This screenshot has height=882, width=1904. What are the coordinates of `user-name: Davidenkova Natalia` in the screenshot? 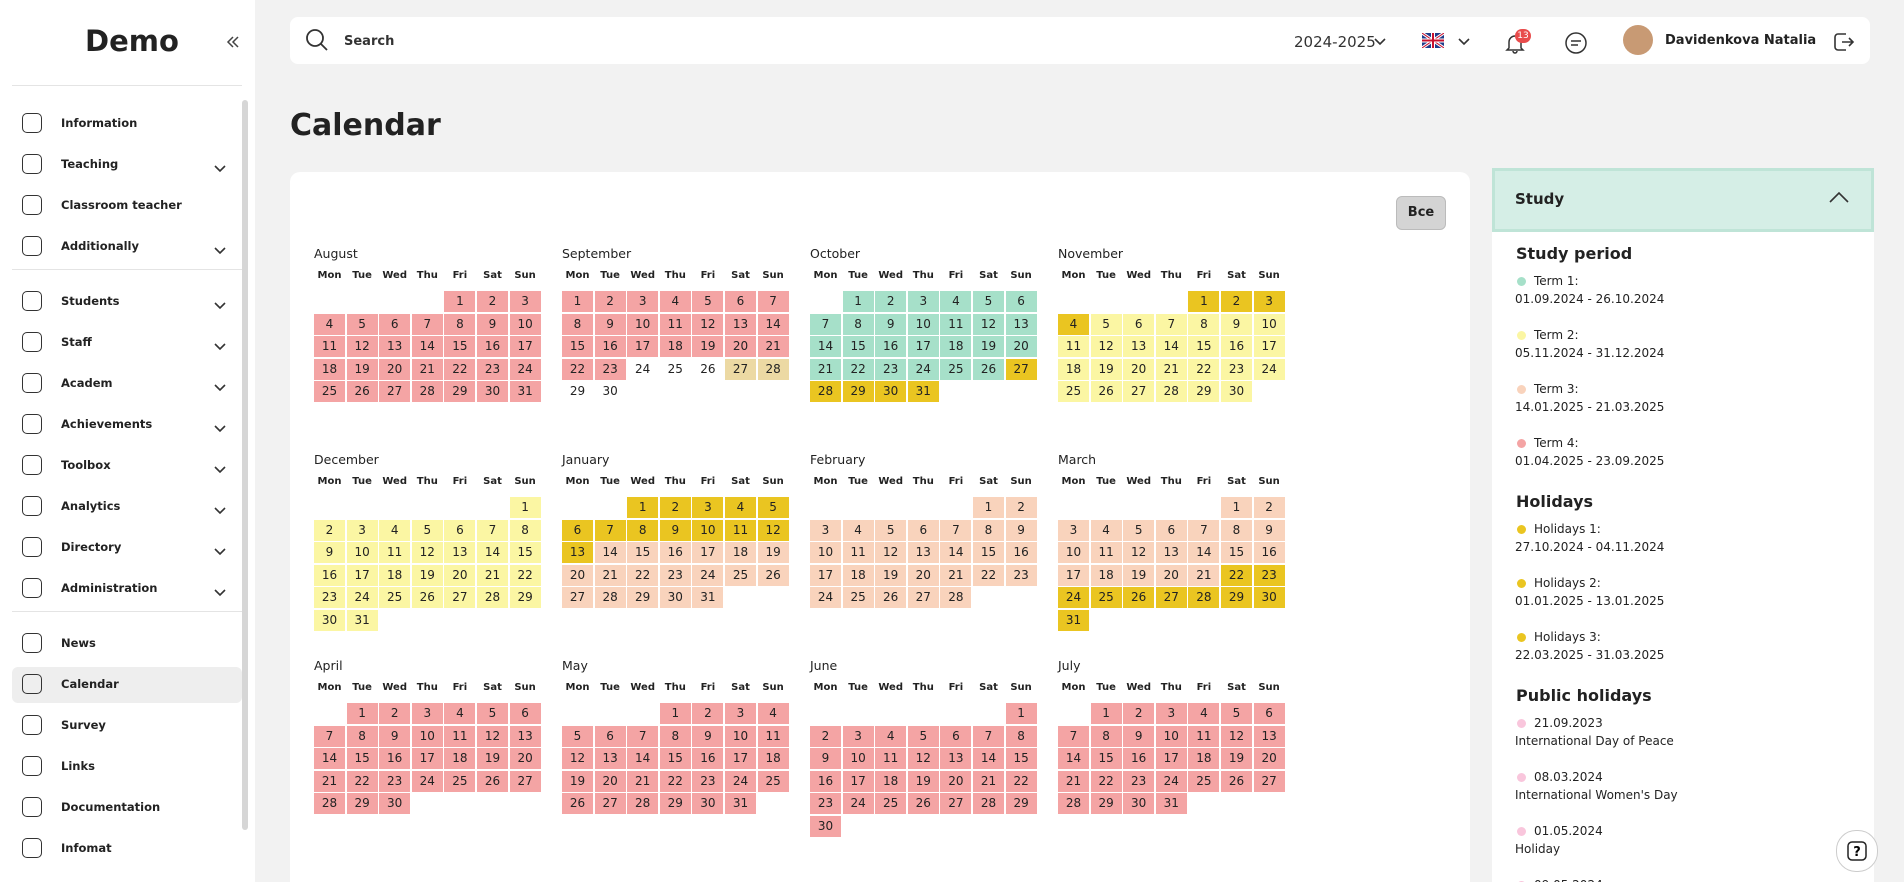 It's located at (1741, 40).